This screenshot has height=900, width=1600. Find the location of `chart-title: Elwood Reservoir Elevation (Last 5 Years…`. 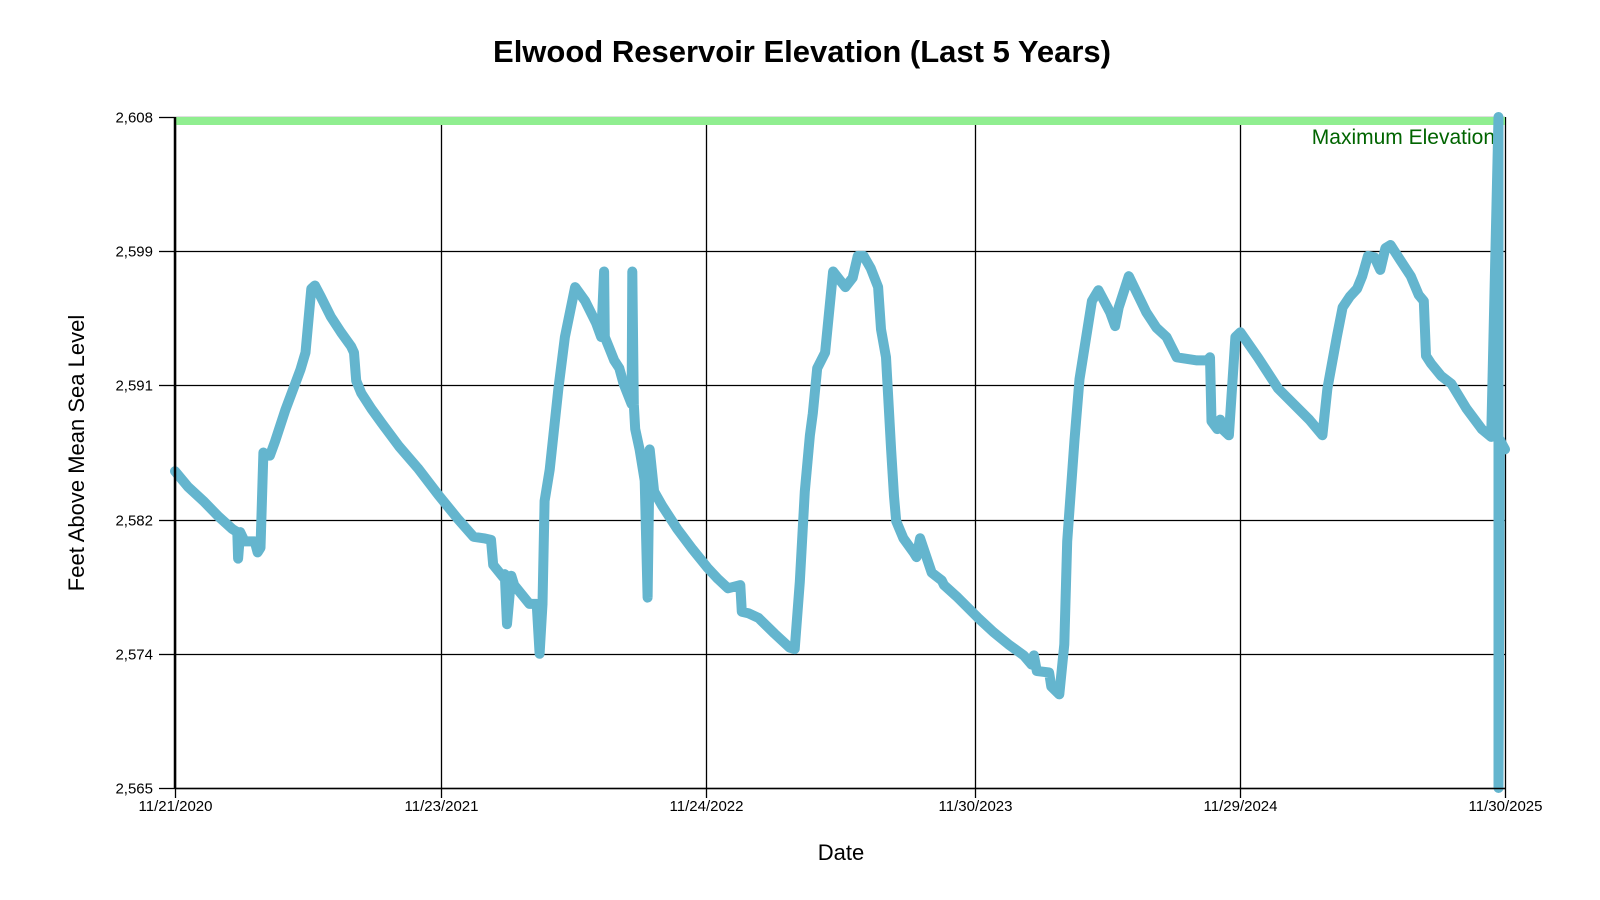

chart-title: Elwood Reservoir Elevation (Last 5 Years… is located at coordinates (802, 51).